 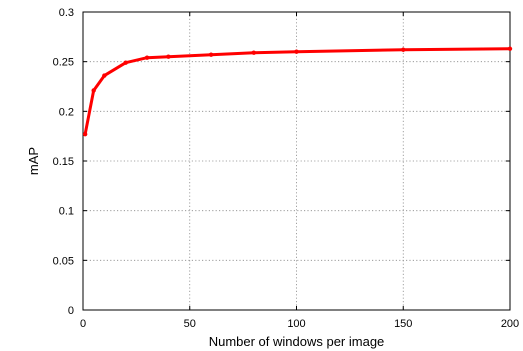 I want to click on y-tick-label: 0.3, so click(x=66, y=13).